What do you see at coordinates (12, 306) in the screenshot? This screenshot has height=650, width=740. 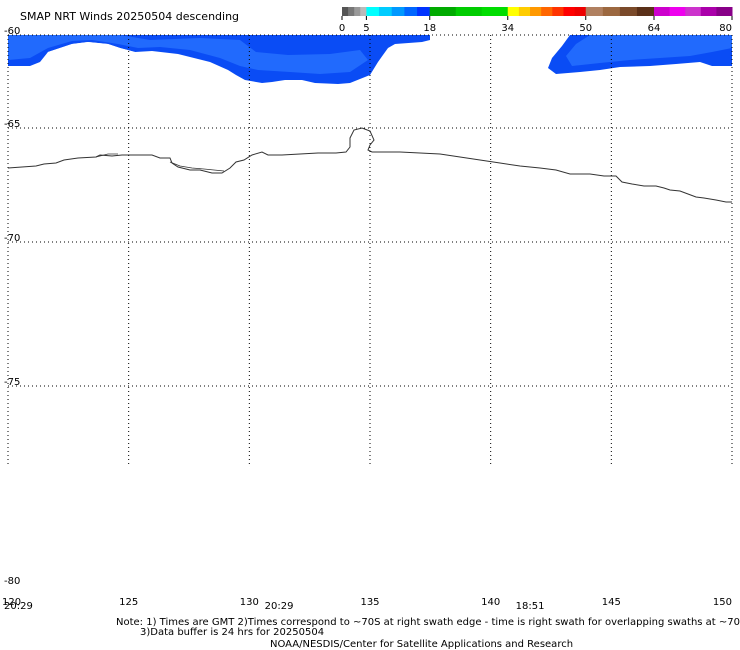 I see `latitude-labels: -60 -65 -70 -75 -80` at bounding box center [12, 306].